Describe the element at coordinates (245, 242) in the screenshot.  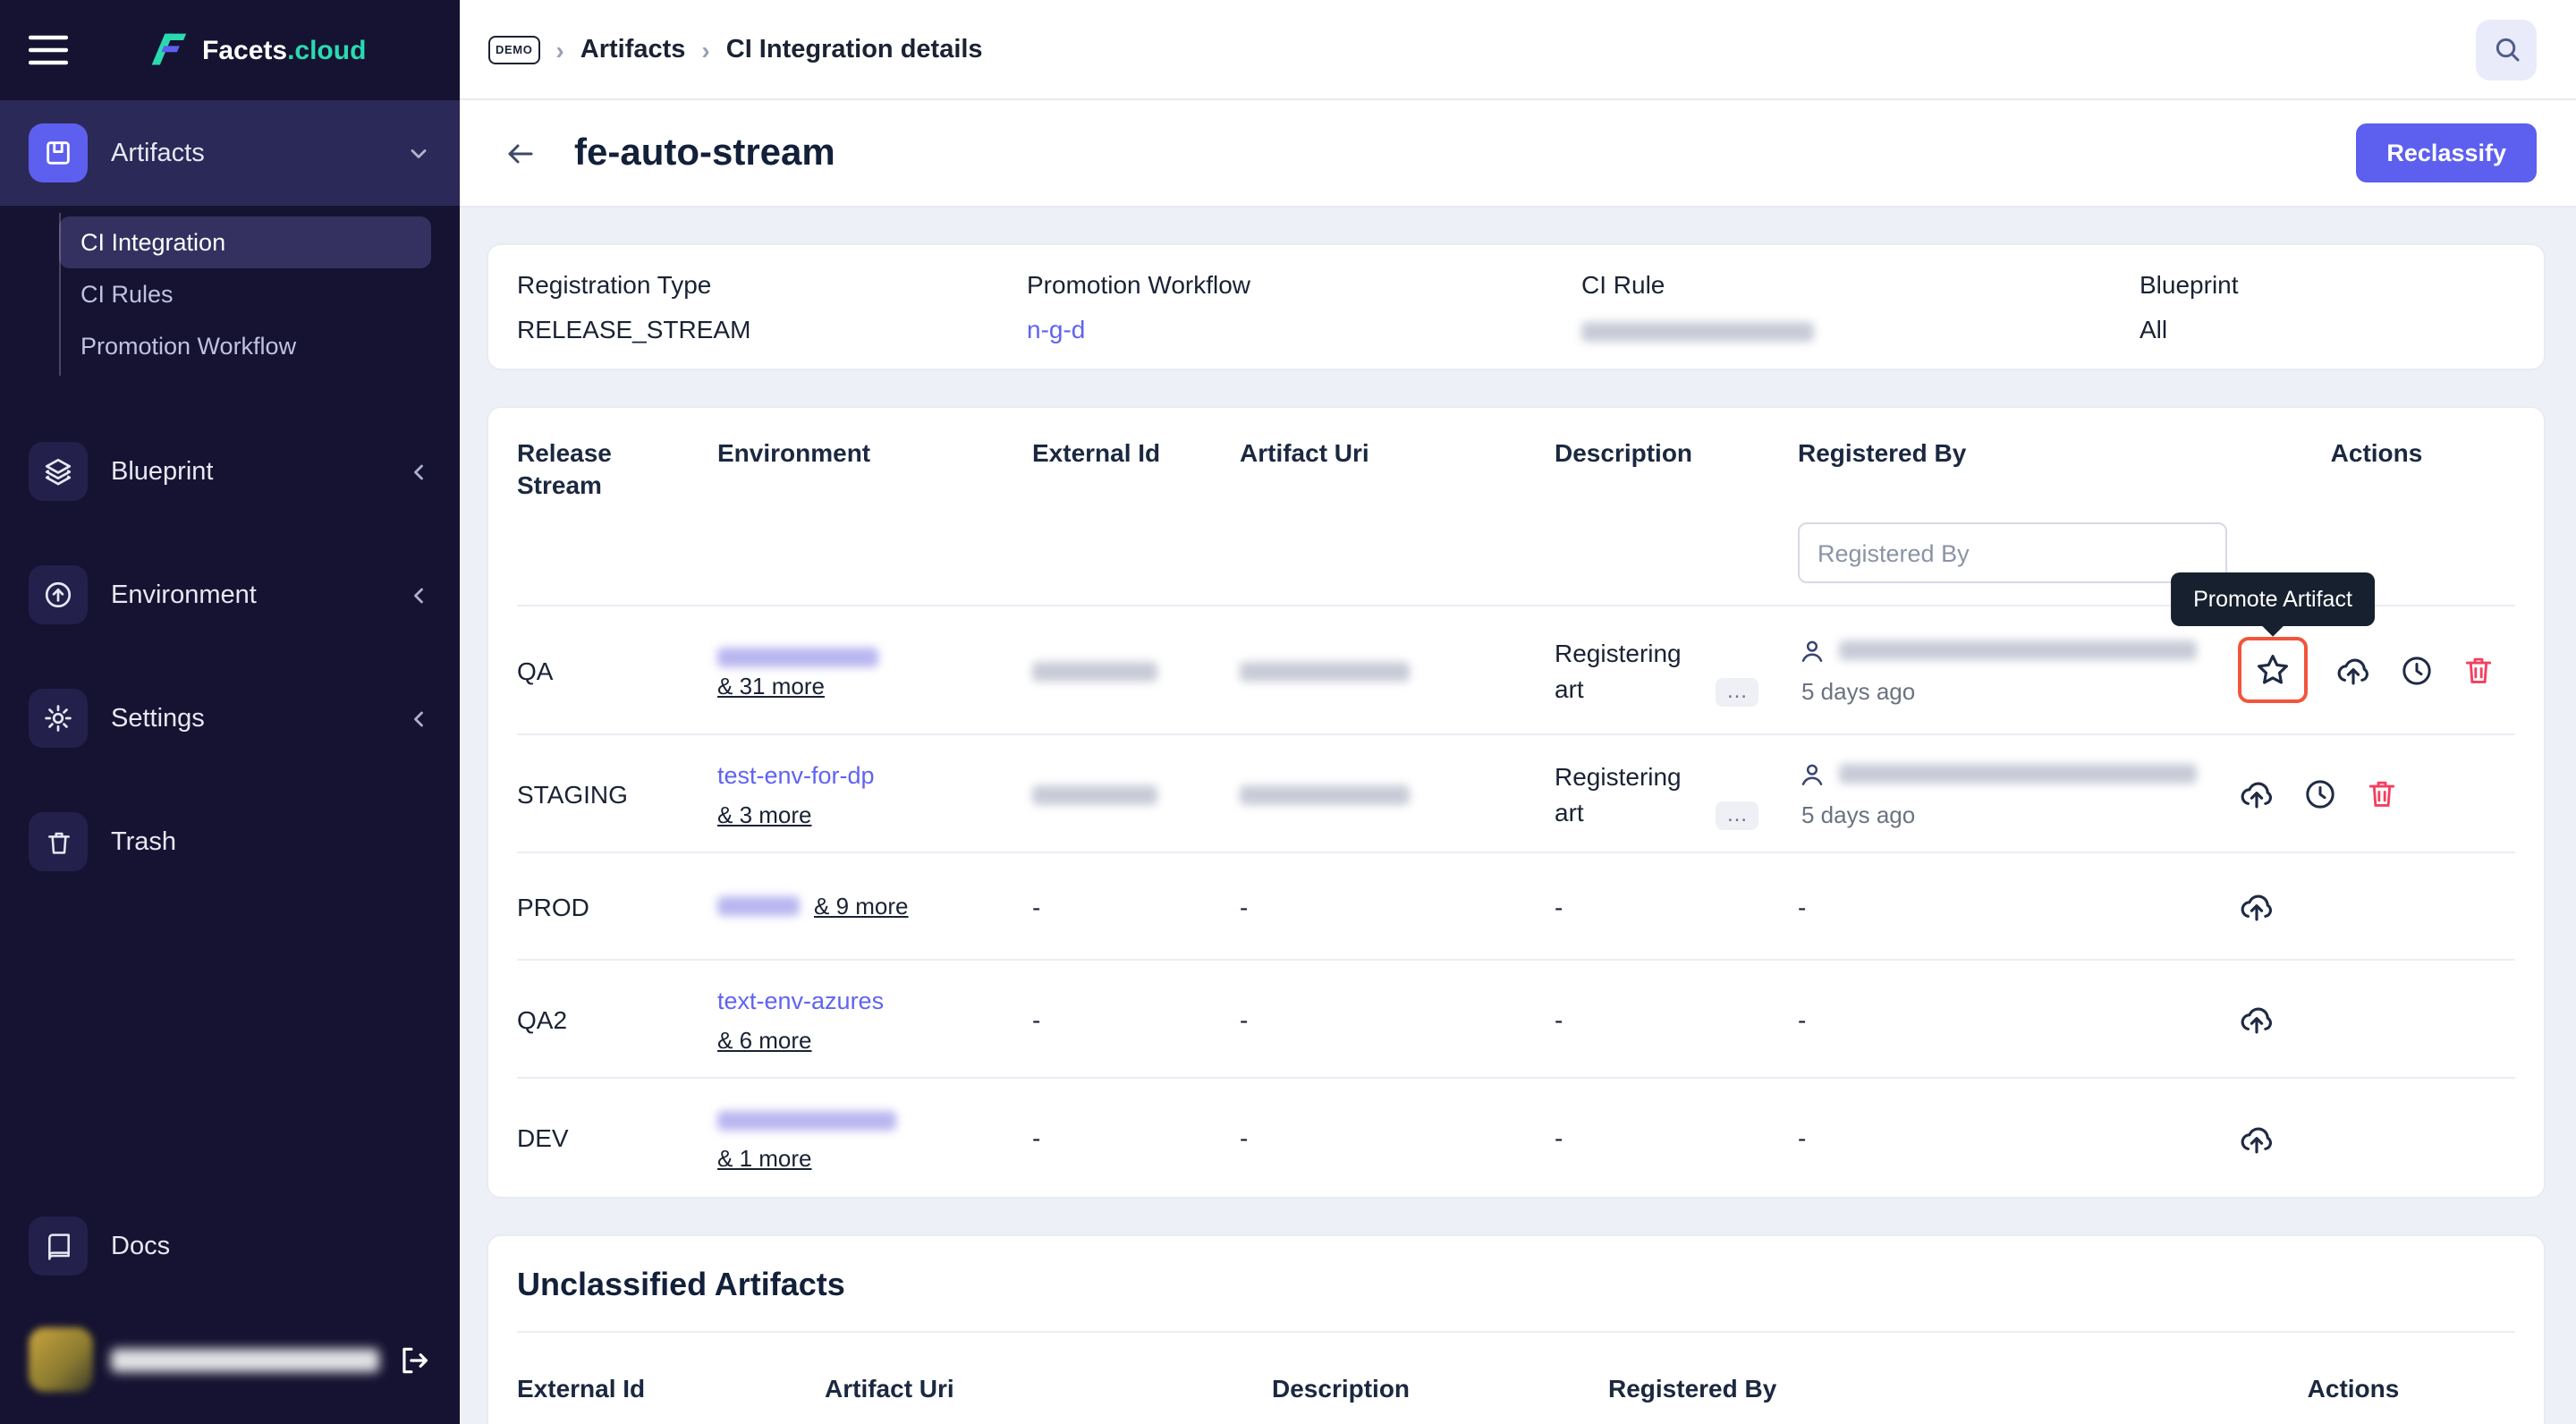
I see `sidebar-item-ci-integration: CI Integration` at that location.